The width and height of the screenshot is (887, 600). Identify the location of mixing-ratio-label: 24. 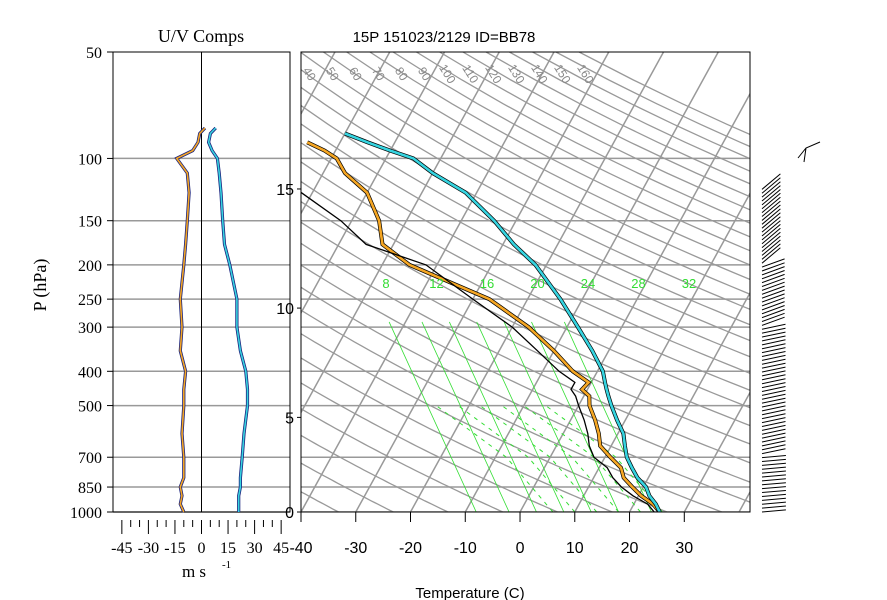
(588, 283).